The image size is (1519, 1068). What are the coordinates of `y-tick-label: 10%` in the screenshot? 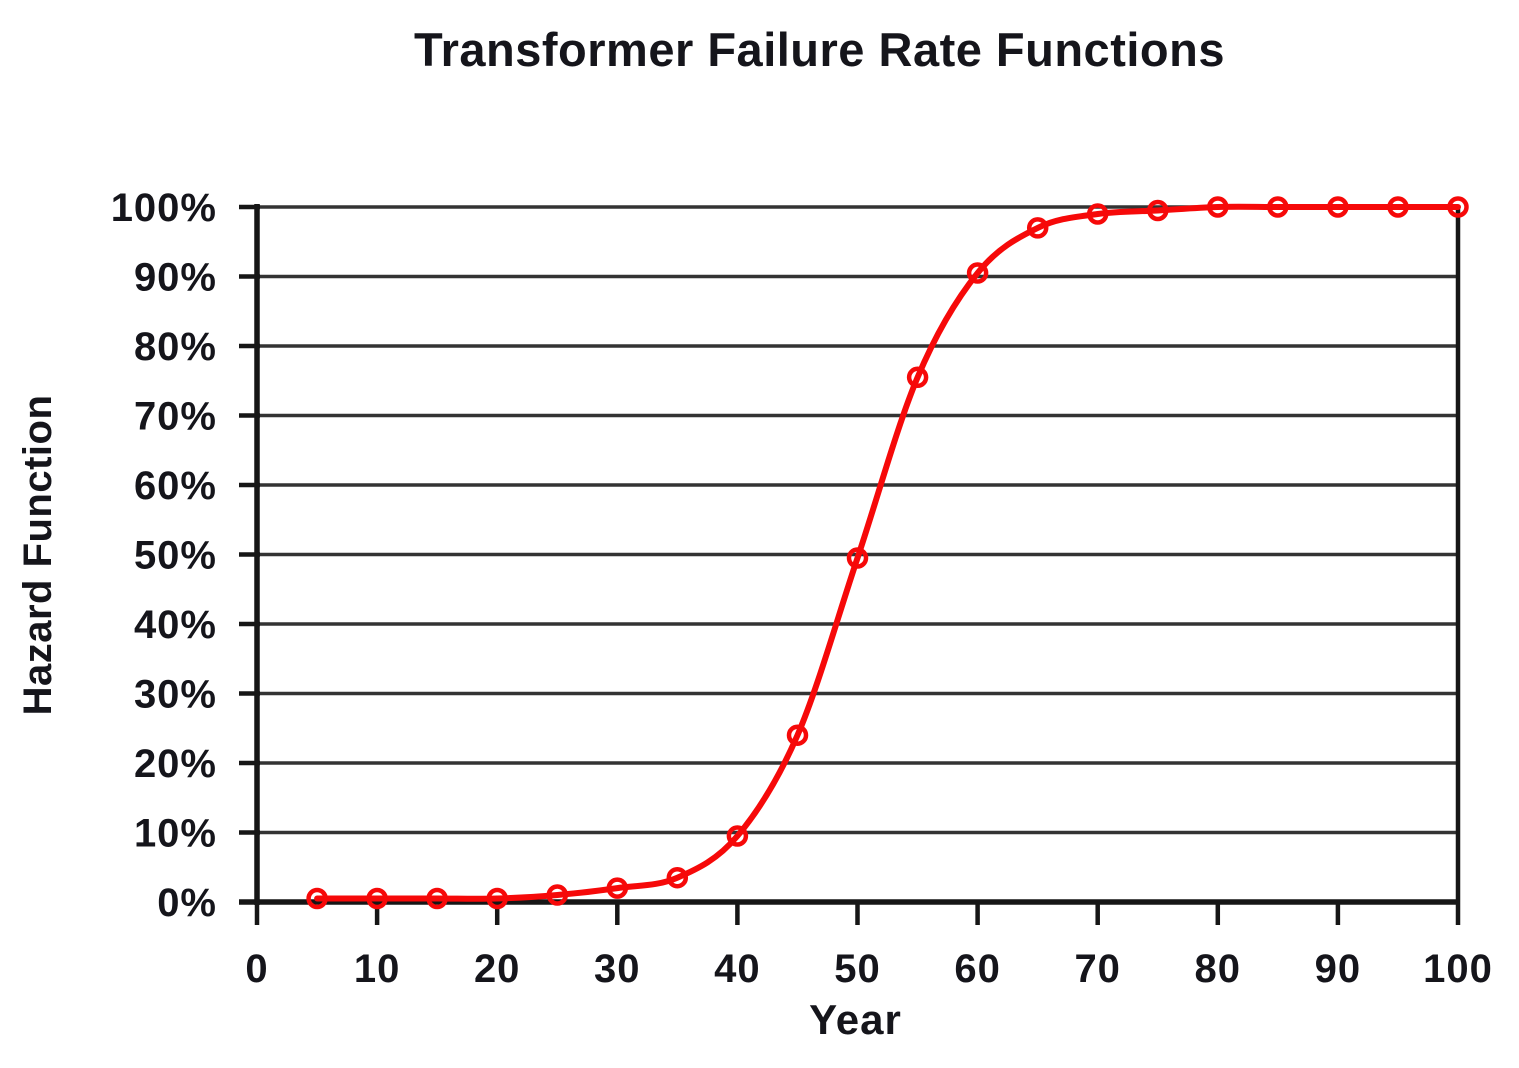 It's located at (175, 834).